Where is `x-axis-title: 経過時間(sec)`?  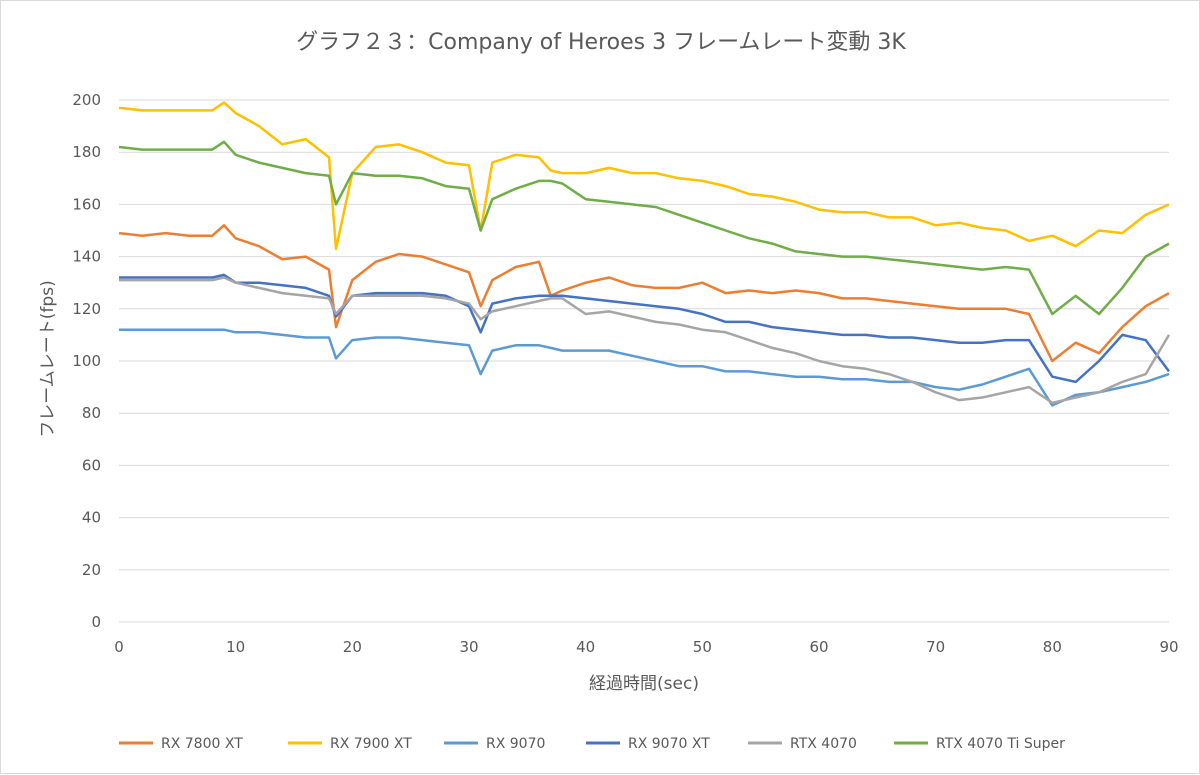 x-axis-title: 経過時間(sec) is located at coordinates (644, 684).